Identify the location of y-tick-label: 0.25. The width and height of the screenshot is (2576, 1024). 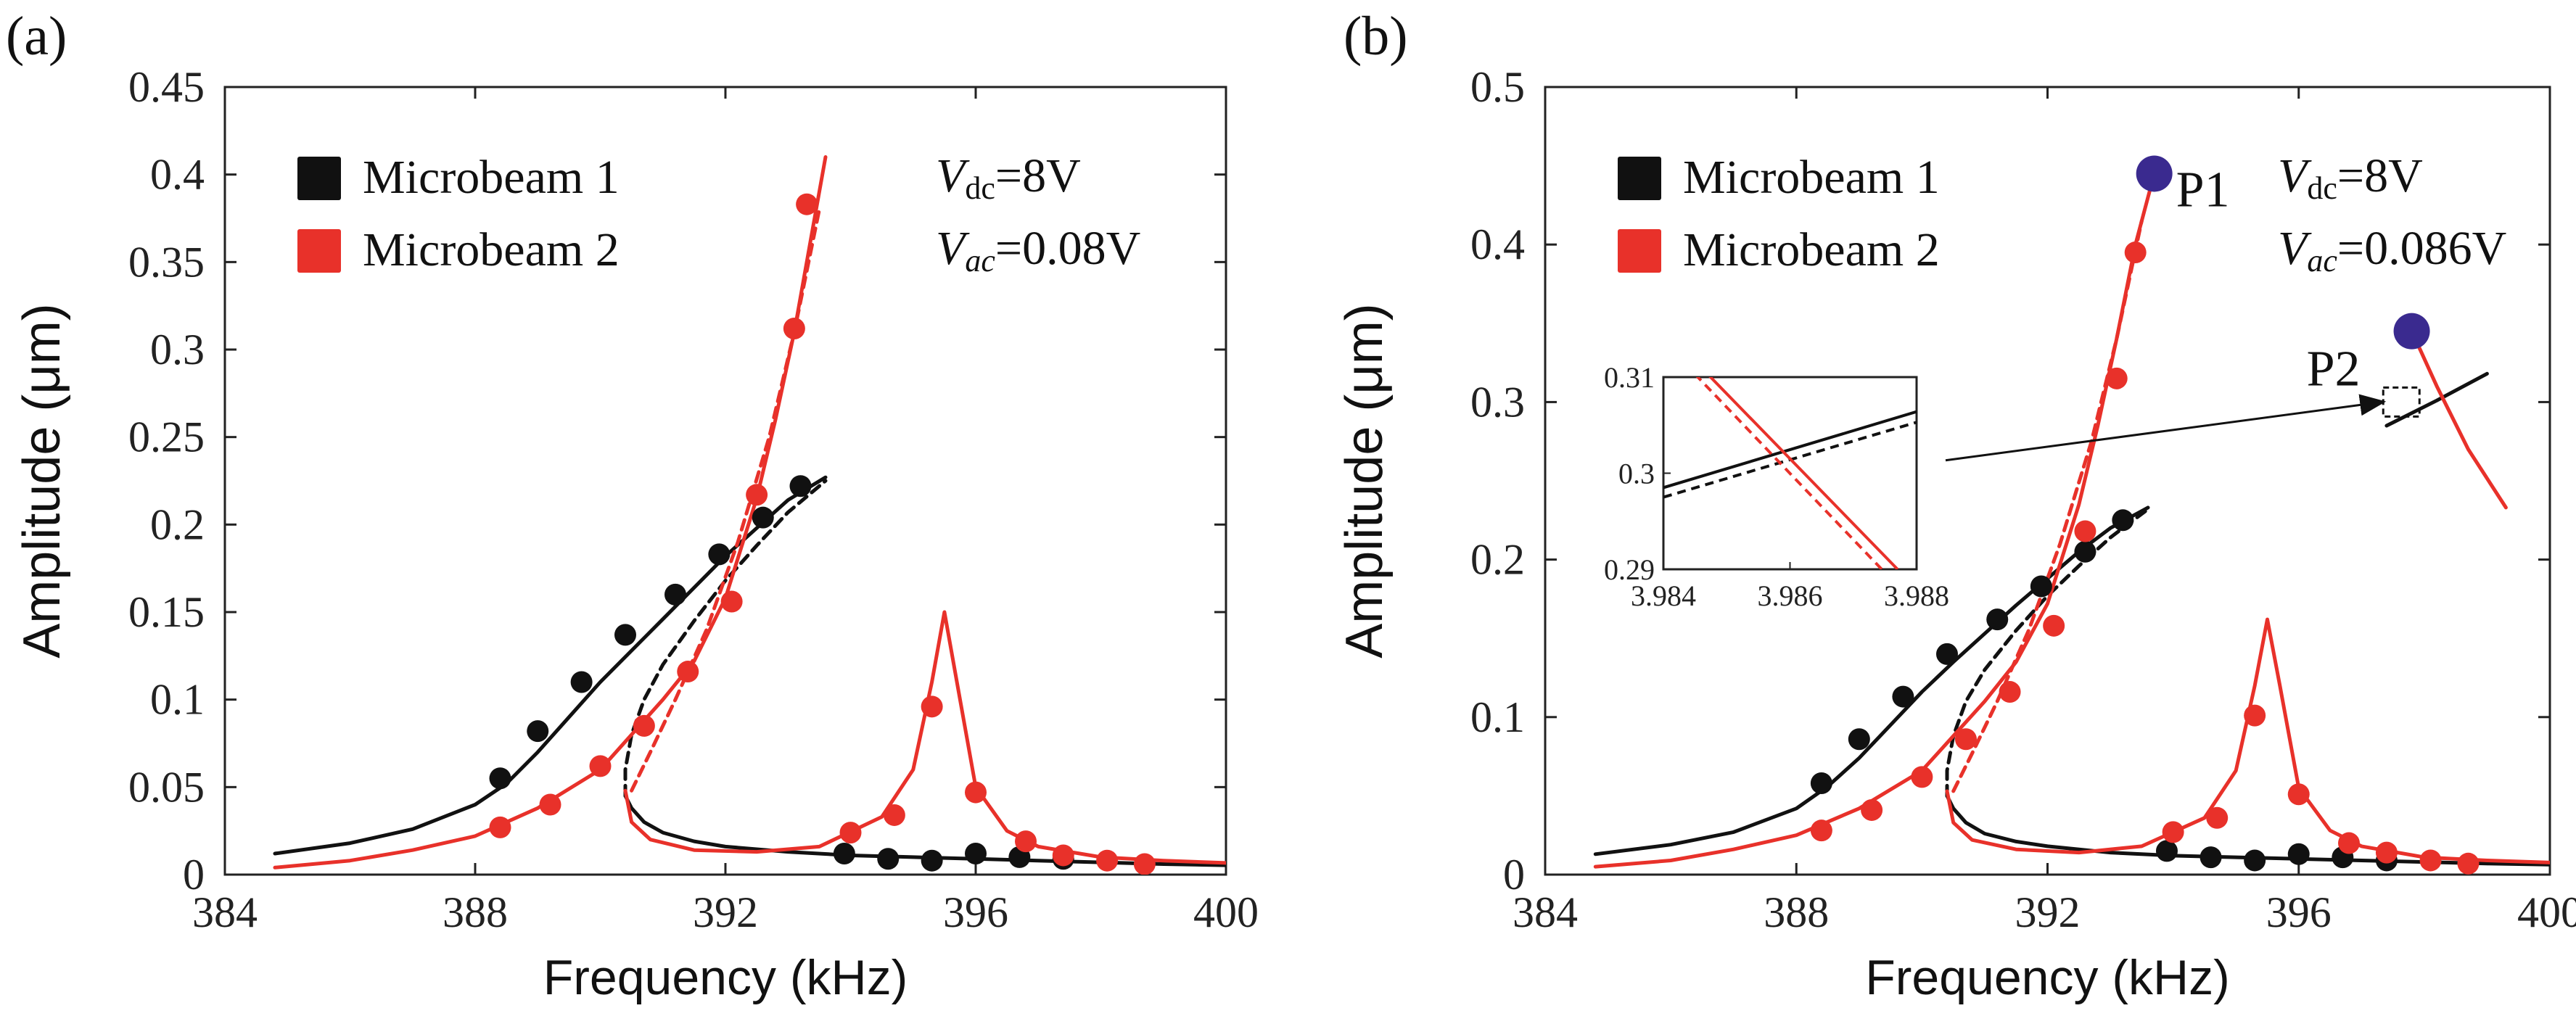
(166, 437).